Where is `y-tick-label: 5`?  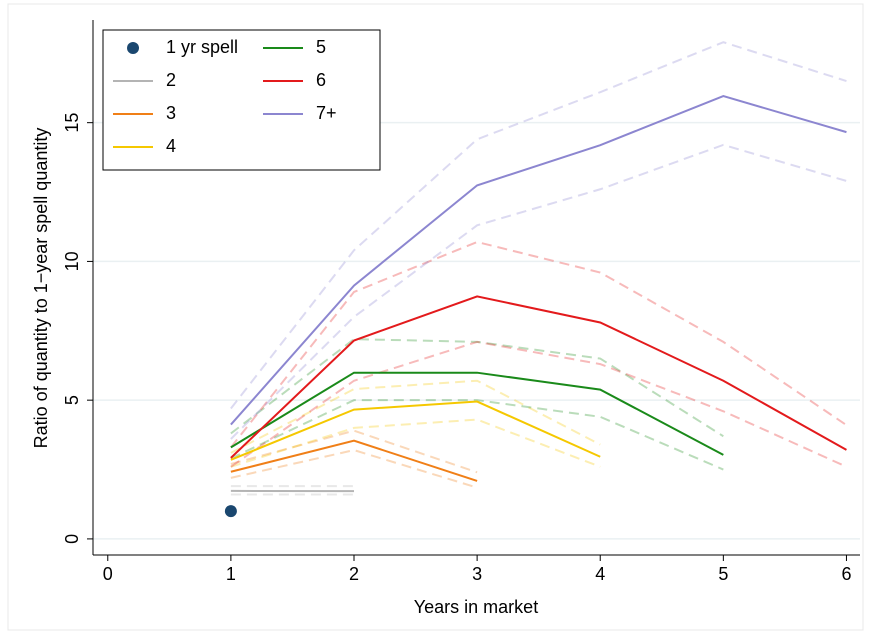
y-tick-label: 5 is located at coordinates (72, 400).